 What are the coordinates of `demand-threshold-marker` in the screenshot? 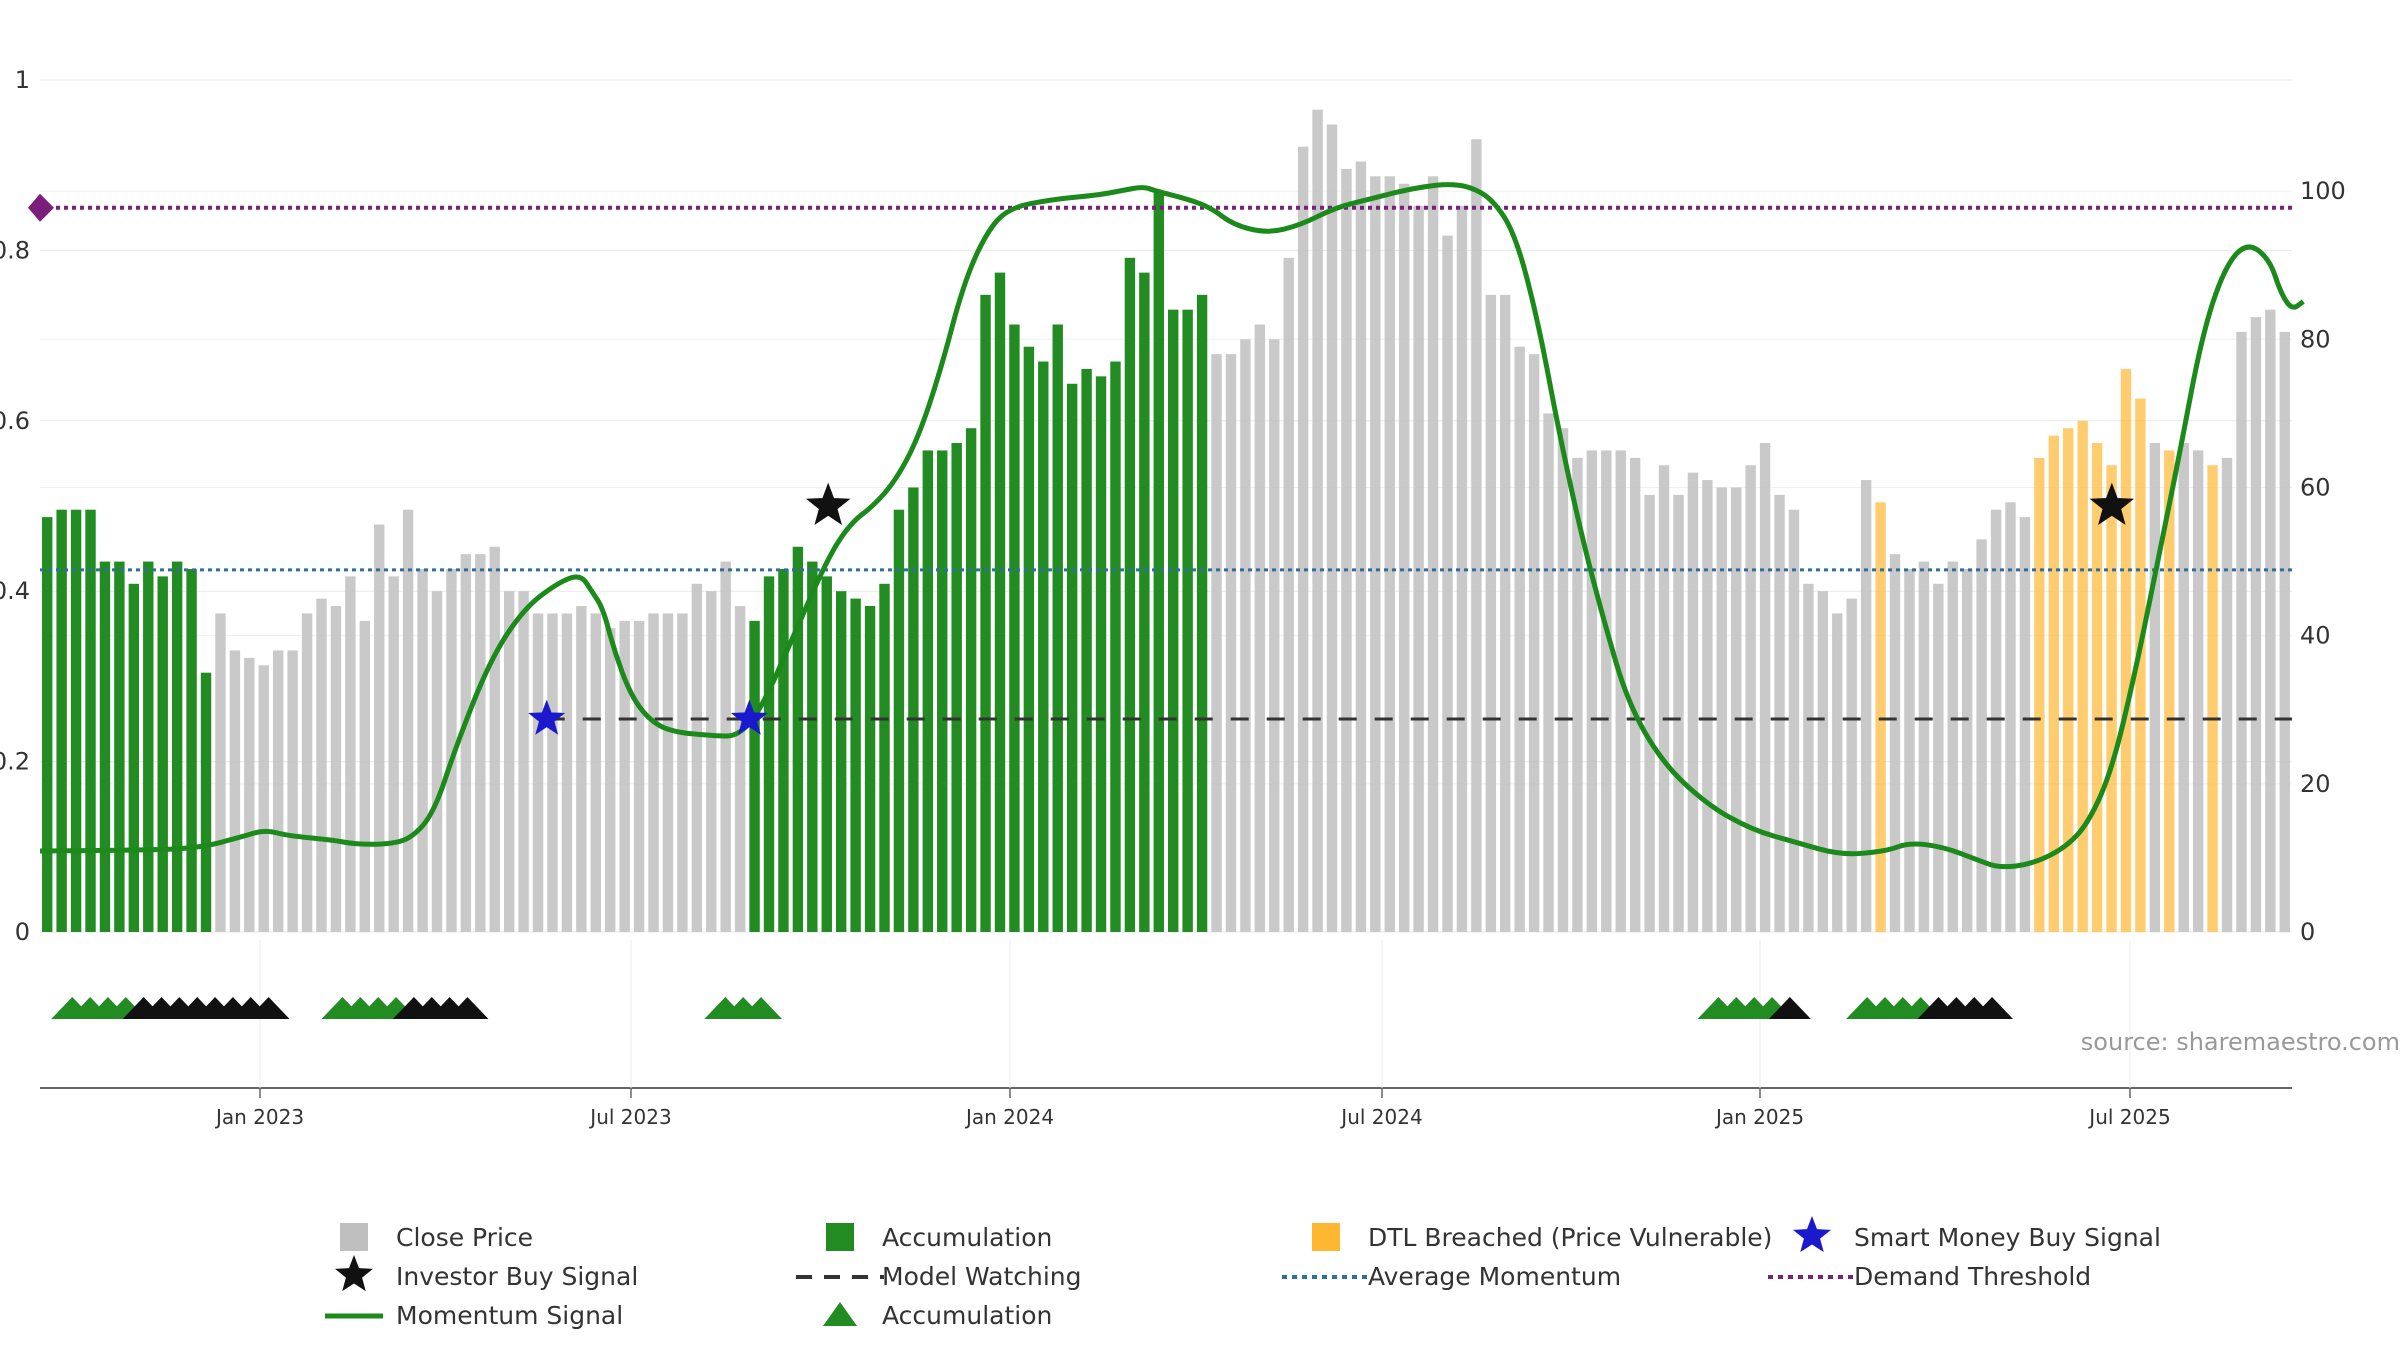 It's located at (41, 207).